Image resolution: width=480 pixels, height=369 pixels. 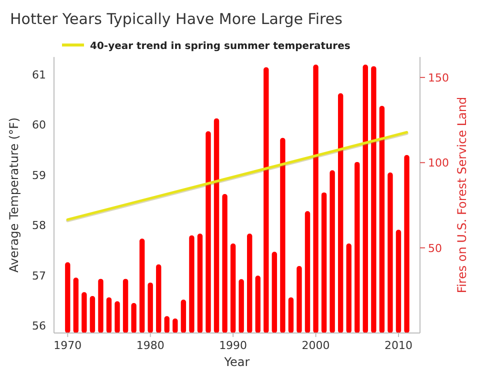 I want to click on chart-title: Hotter Years Typically Have More Large Fires, so click(x=176, y=19).